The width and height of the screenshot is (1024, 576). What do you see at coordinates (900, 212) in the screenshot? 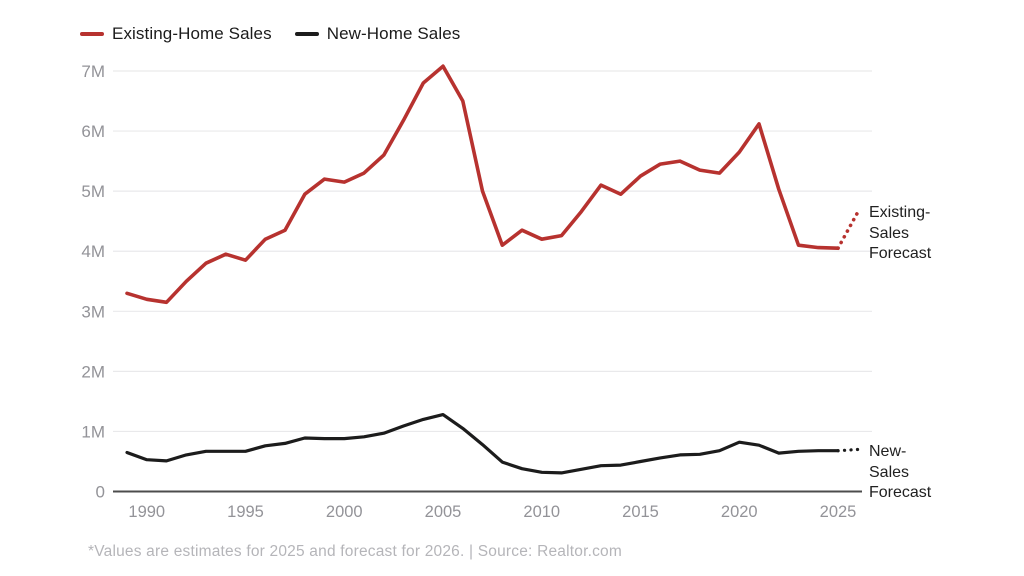
I see `annotation-line: Existing-` at bounding box center [900, 212].